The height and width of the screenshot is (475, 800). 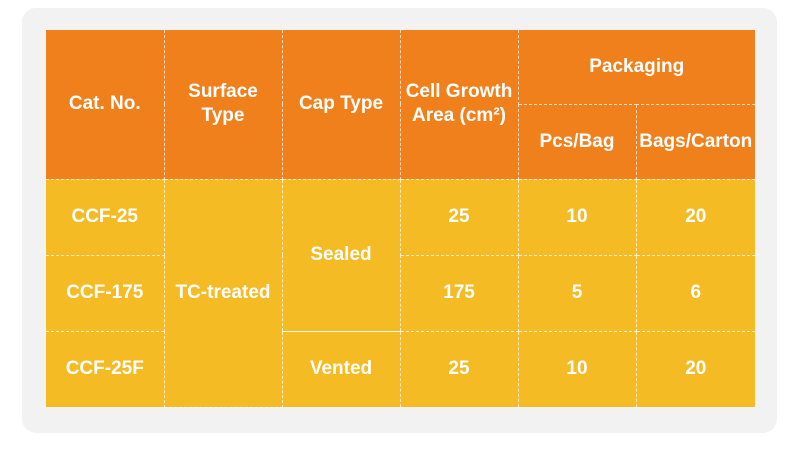 I want to click on header-surface-type: Surface Type, so click(x=223, y=105).